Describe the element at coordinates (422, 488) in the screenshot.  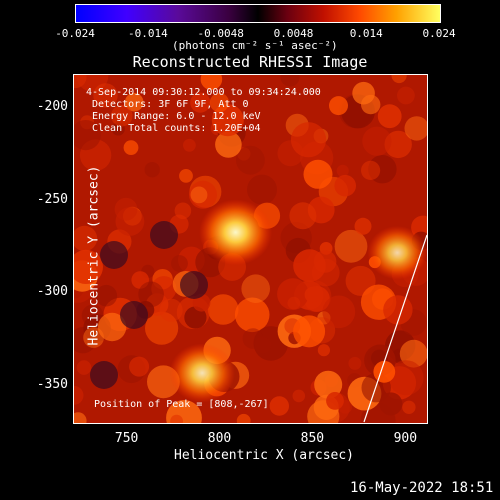
I see `footer-date: 16-May-2022 18:51` at that location.